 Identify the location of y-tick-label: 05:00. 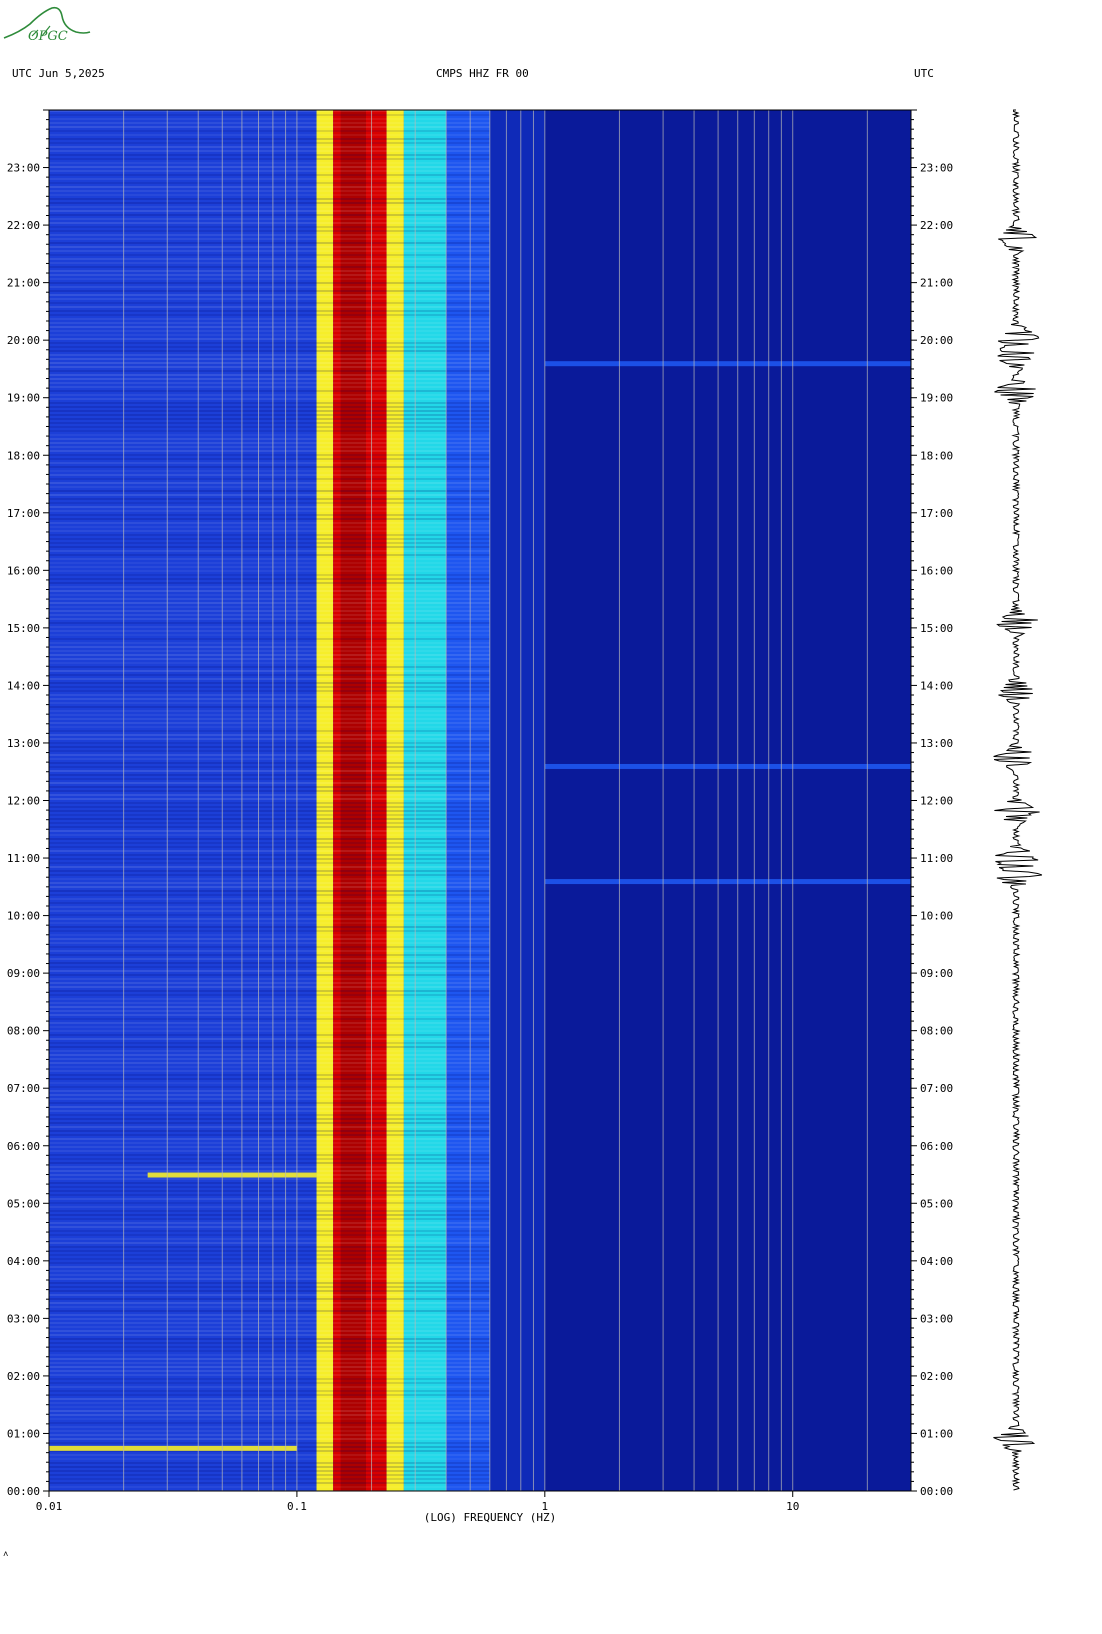
(936, 1203).